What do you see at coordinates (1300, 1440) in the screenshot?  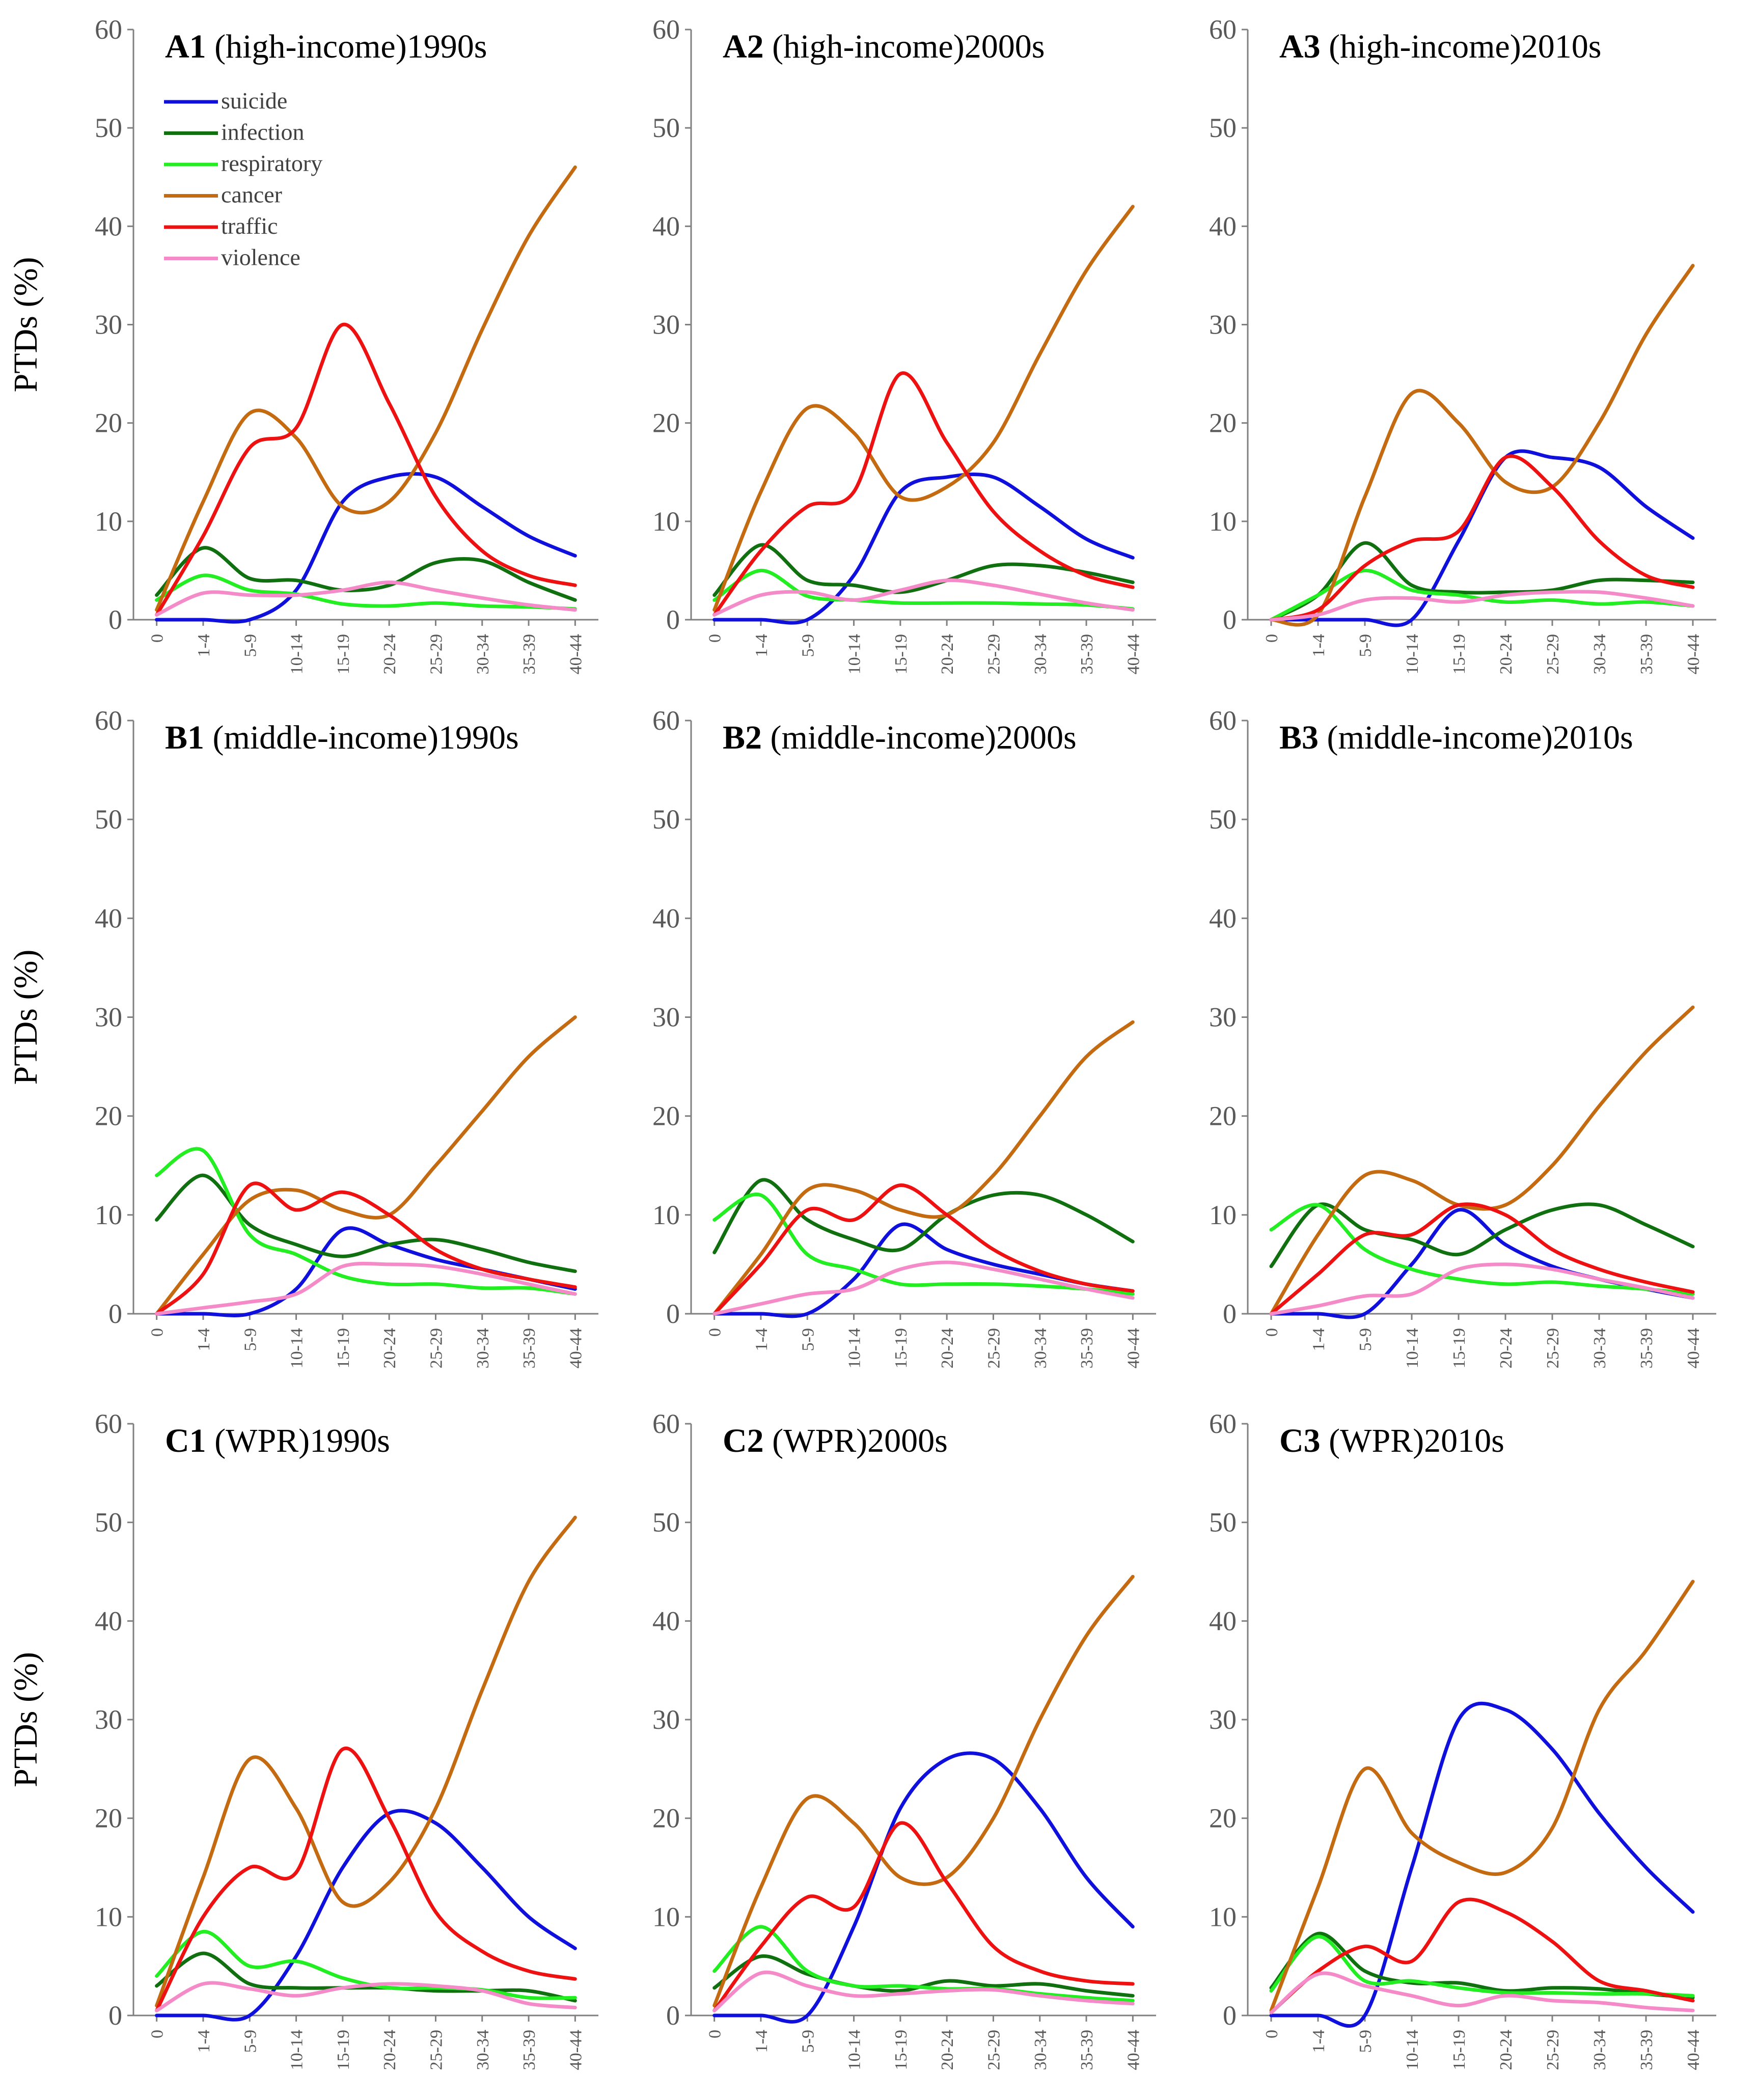 I see `panel-id: C3` at bounding box center [1300, 1440].